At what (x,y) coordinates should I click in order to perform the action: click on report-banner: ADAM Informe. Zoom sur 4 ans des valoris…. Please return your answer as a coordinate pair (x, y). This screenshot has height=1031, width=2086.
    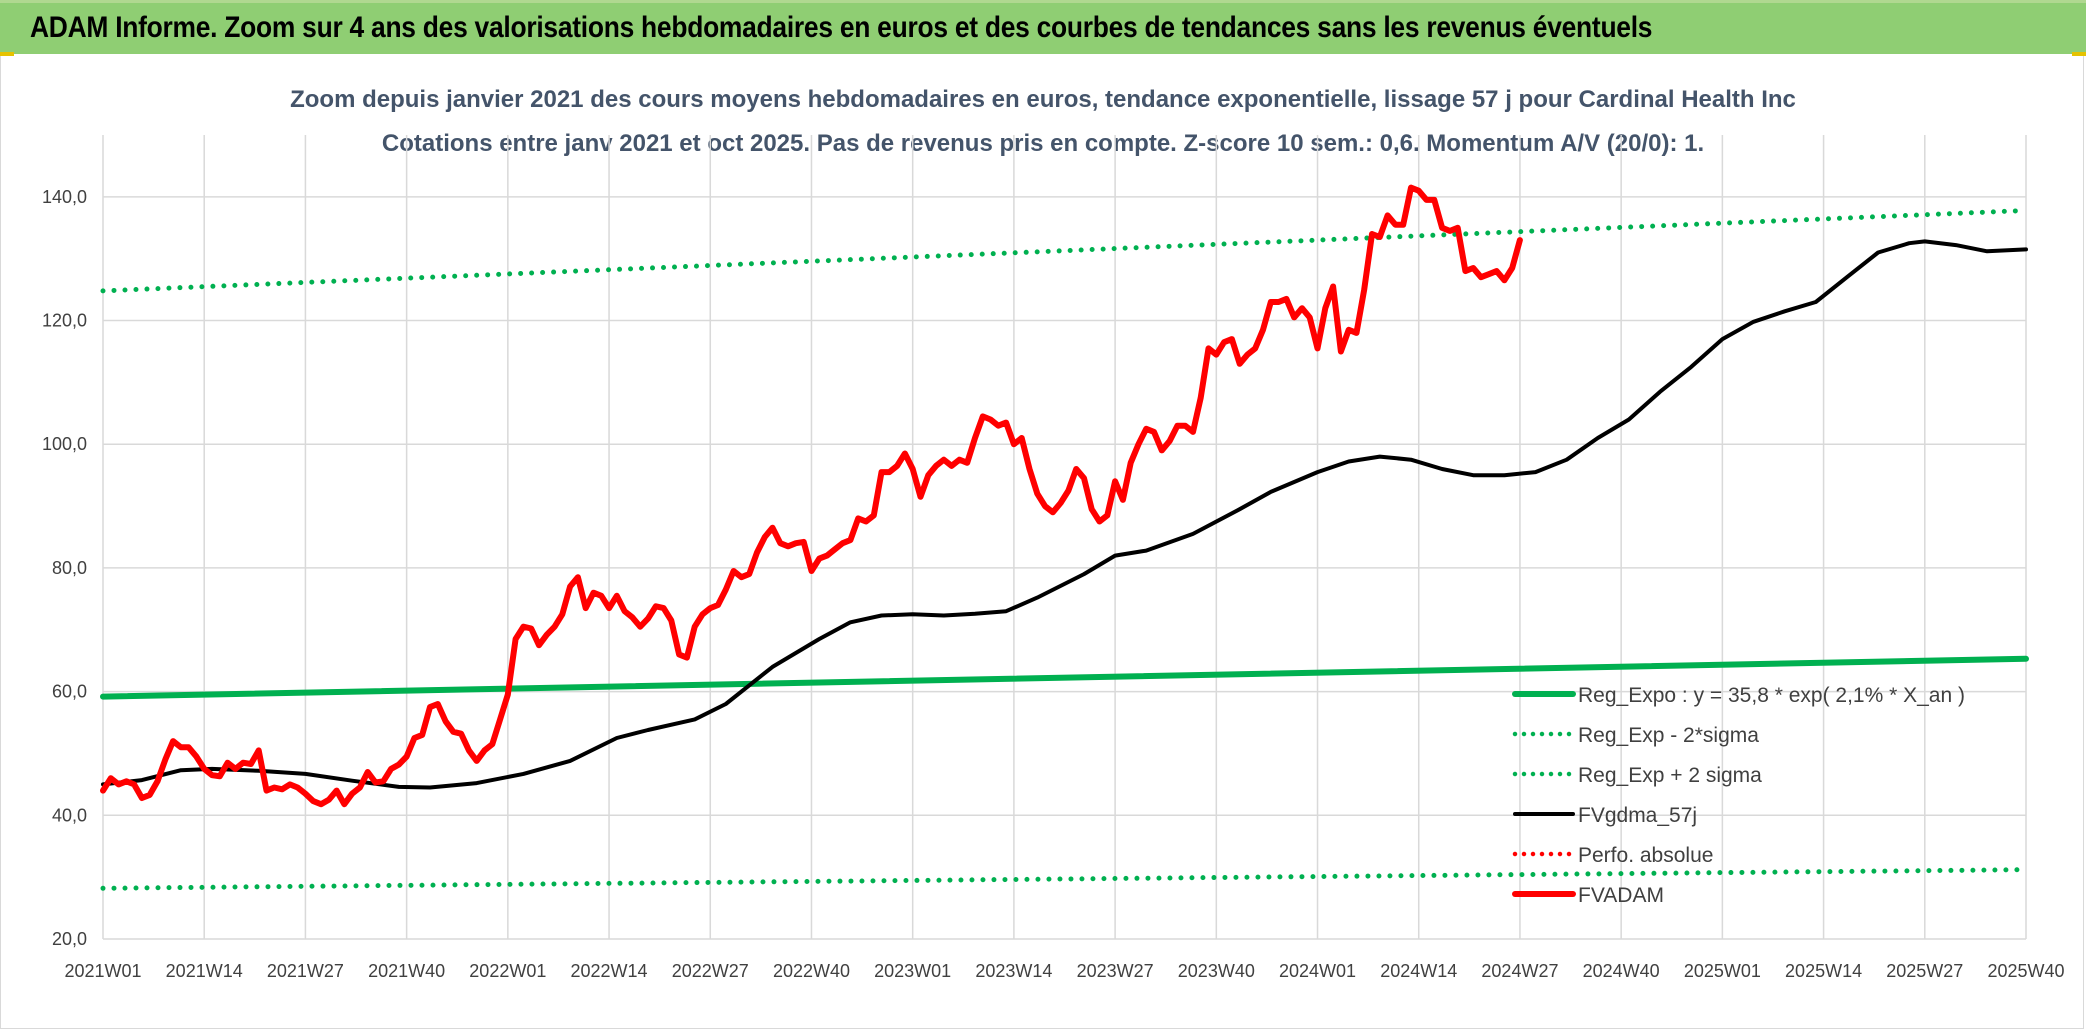
    Looking at the image, I should click on (1043, 27).